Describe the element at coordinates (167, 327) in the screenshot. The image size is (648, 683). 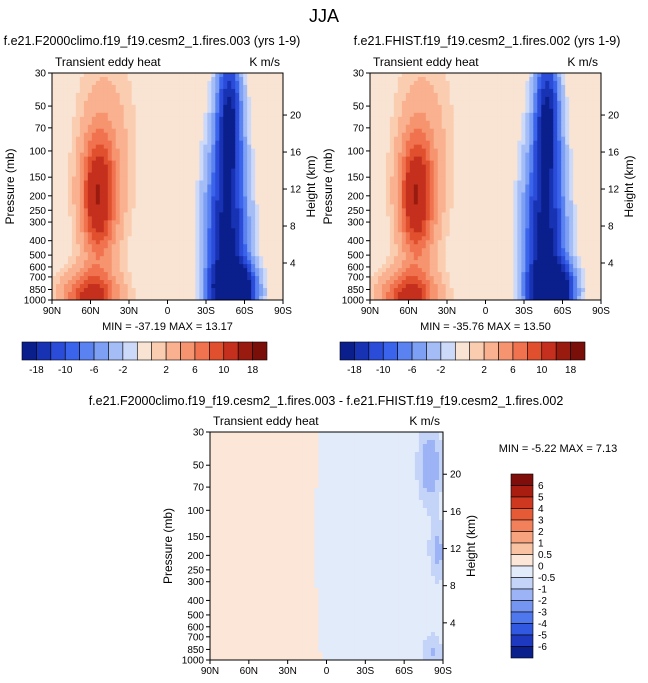
I see `min-max-stats: MIN = -37.19 MAX = 13.17` at that location.